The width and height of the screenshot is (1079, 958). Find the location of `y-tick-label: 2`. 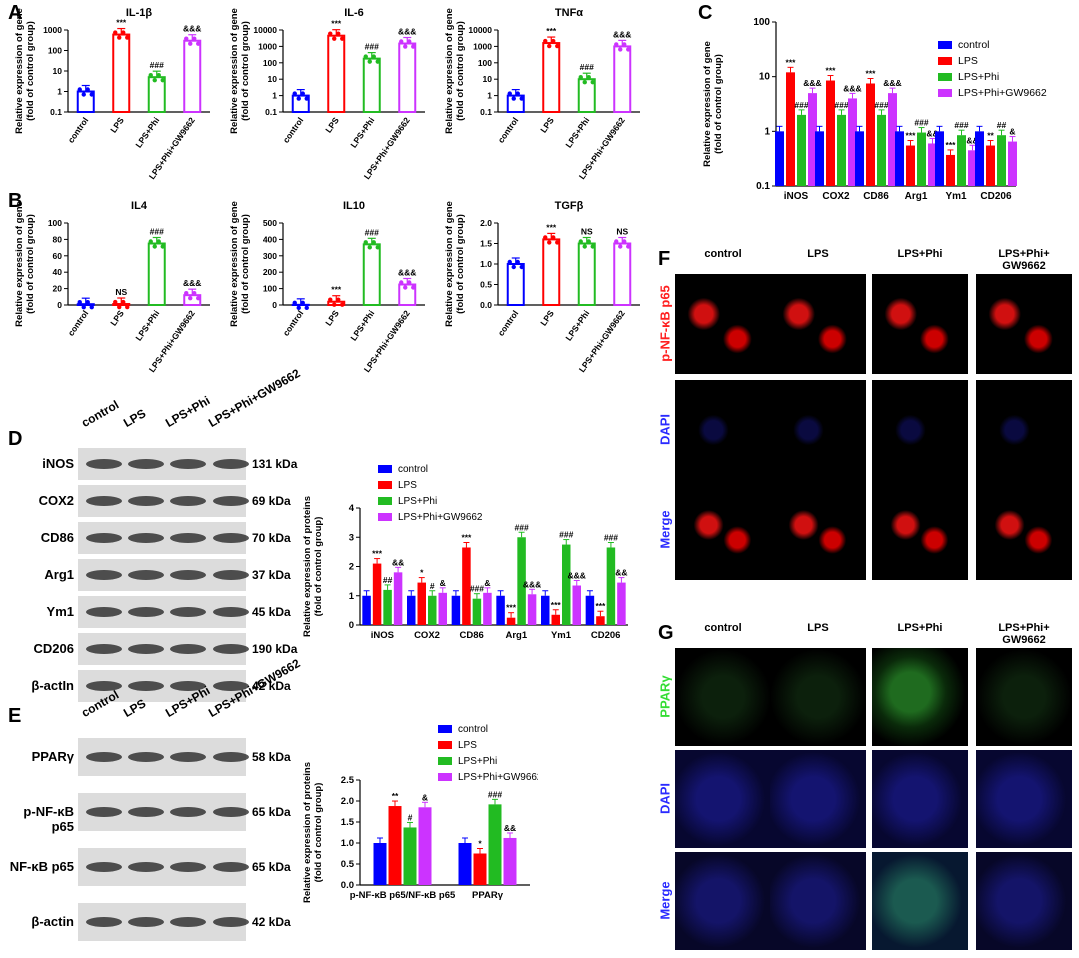

y-tick-label: 2 is located at coordinates (351, 567).